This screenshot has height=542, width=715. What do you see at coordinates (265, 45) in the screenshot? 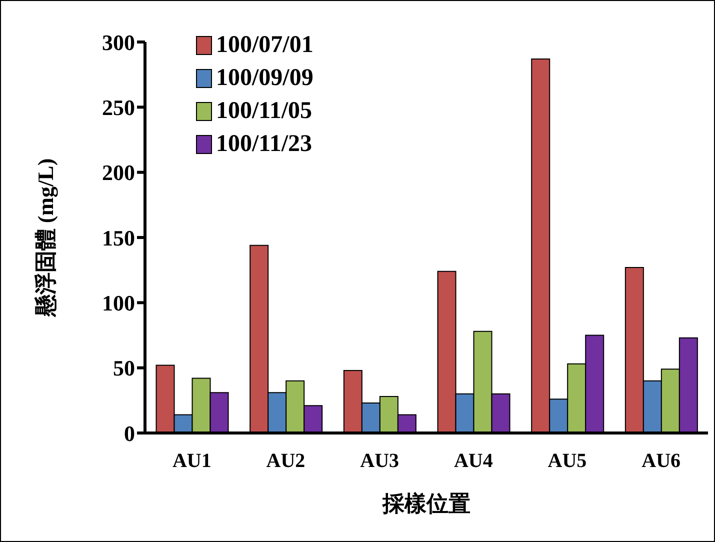
I see `legend-label: 100/07/01` at bounding box center [265, 45].